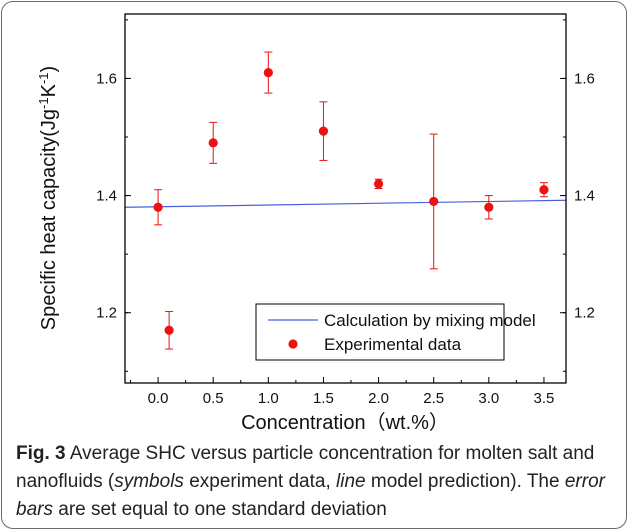  Describe the element at coordinates (49, 69) in the screenshot. I see `y-axis-label-part-5: )` at that location.